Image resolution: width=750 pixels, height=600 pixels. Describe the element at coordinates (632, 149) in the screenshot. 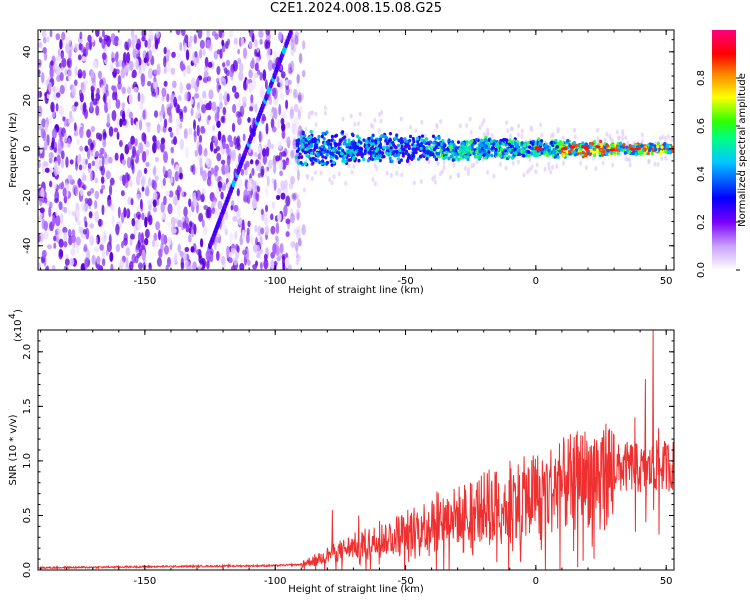

I see `spectrogram-peak-cell` at that location.